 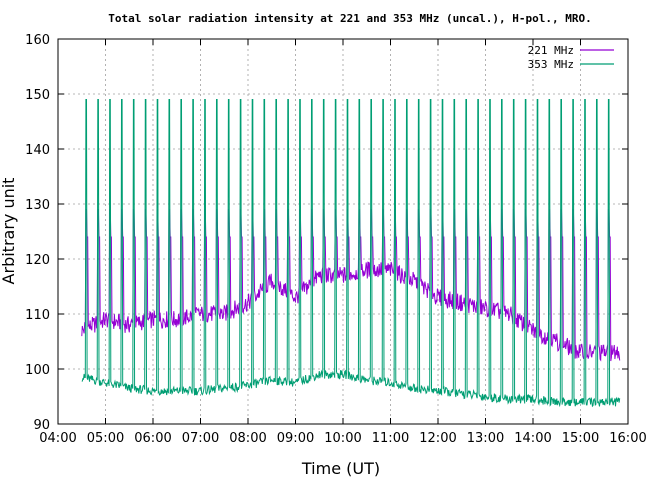 What do you see at coordinates (340, 468) in the screenshot?
I see `x-axis-label: Time (UT)` at bounding box center [340, 468].